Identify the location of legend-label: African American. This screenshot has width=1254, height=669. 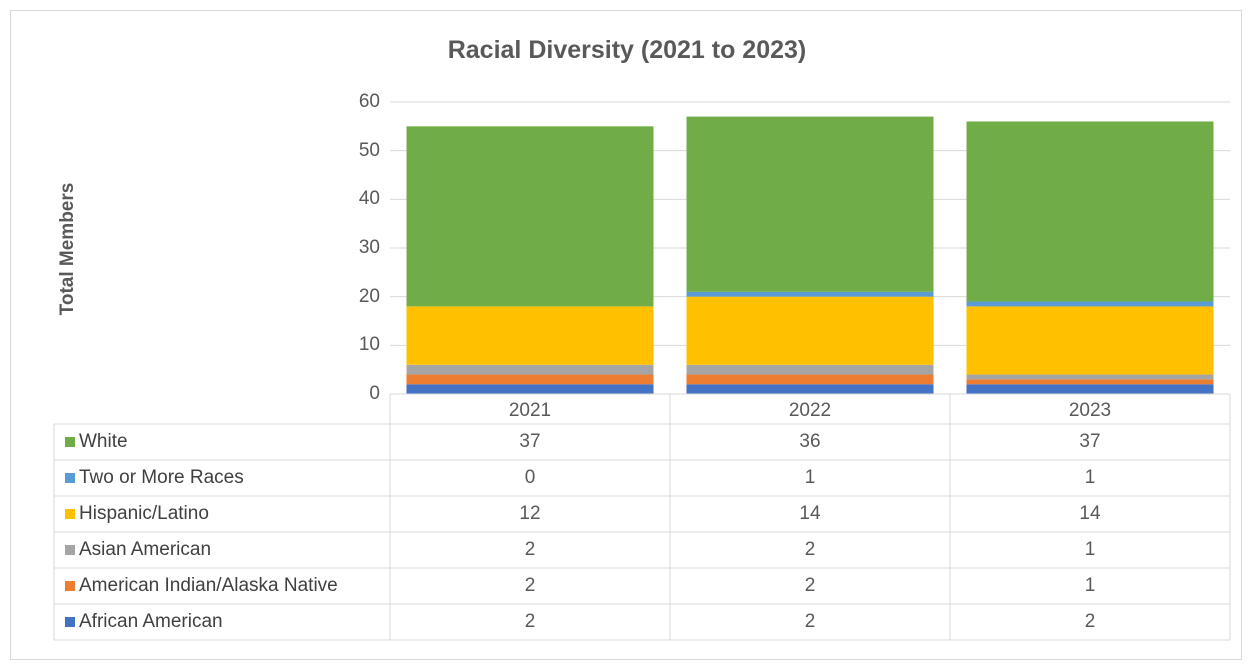
(151, 622).